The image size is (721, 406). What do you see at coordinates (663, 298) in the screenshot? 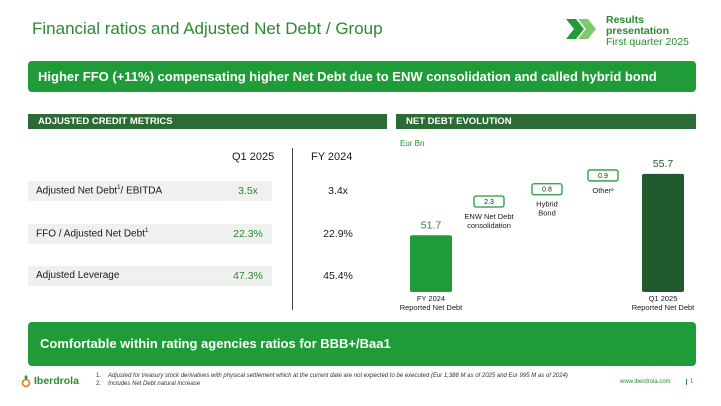
I see `category-label: Q1 2025` at bounding box center [663, 298].